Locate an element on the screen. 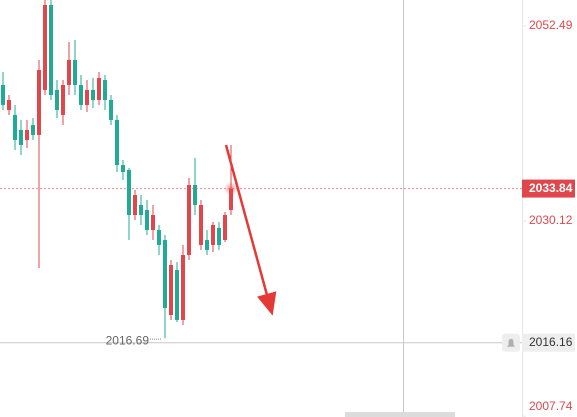 This screenshot has height=417, width=577. price-label: 2033.84 is located at coordinates (551, 188).